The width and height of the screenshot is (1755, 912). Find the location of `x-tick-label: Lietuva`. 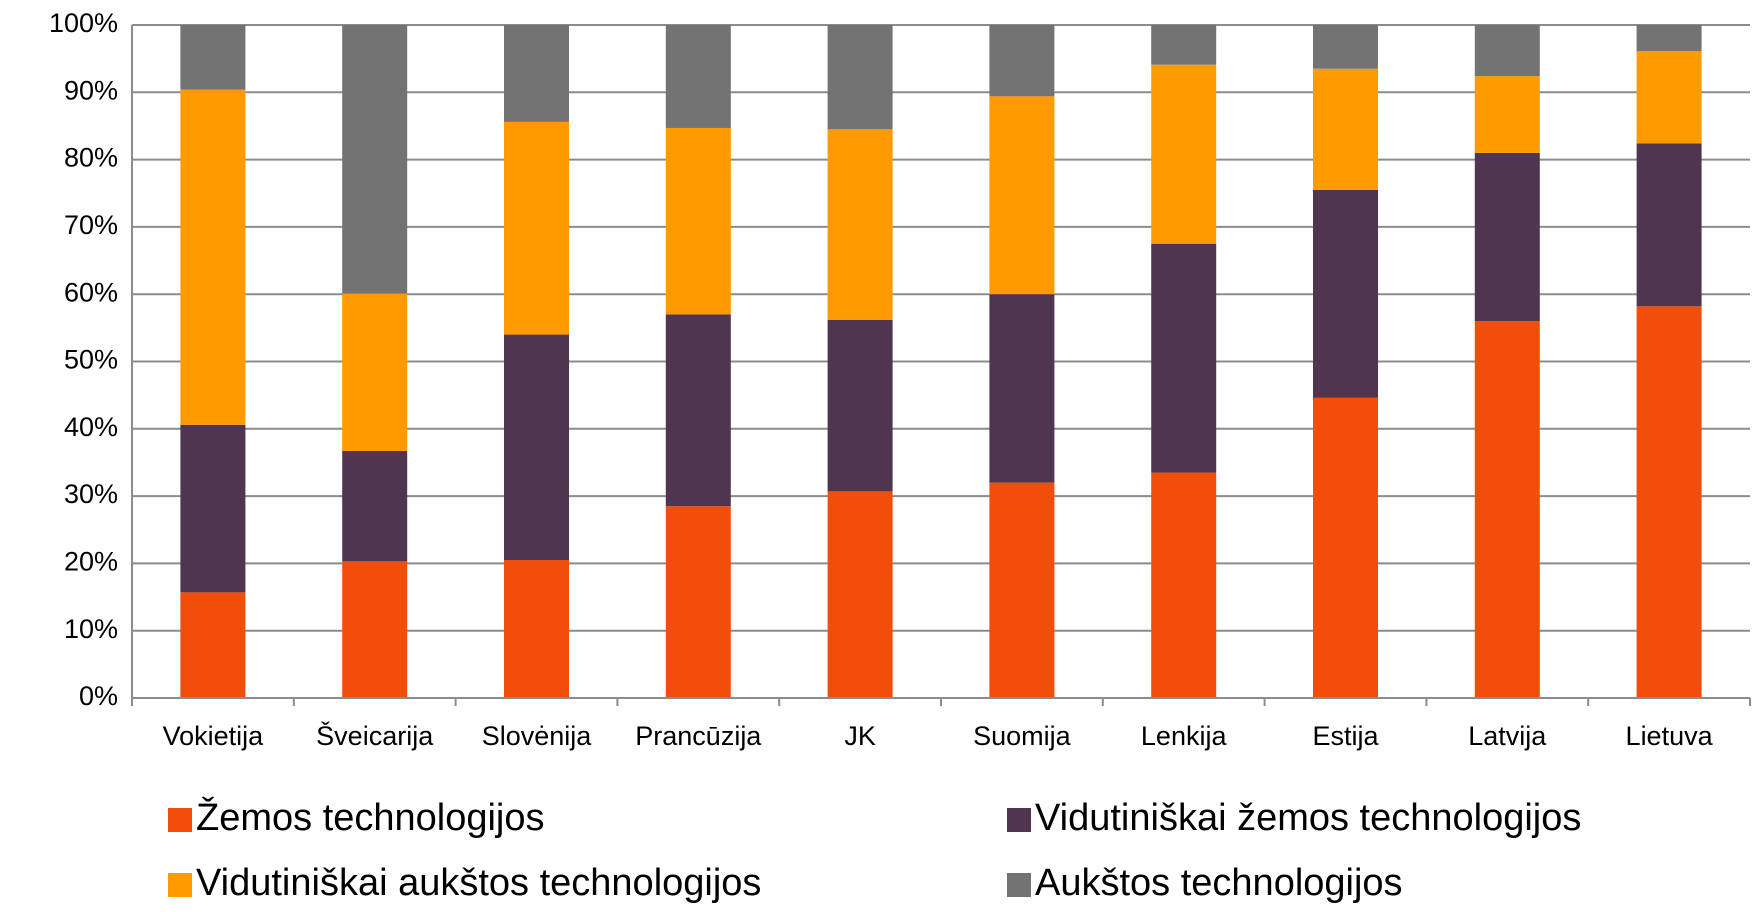

x-tick-label: Lietuva is located at coordinates (1670, 736).